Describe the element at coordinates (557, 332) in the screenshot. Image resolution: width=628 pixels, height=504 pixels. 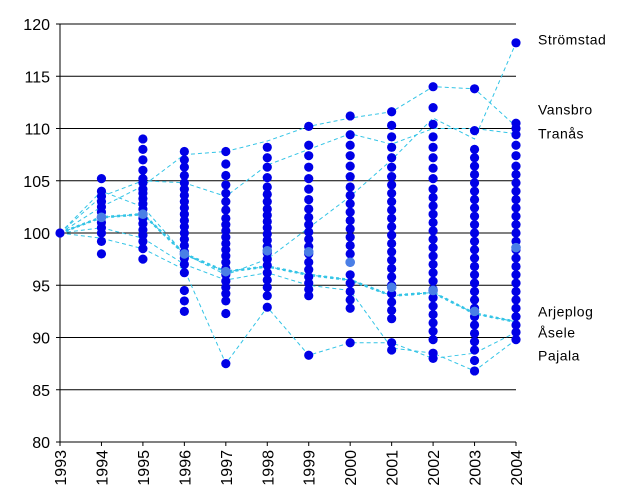
I see `annotation-label: Åsele` at that location.